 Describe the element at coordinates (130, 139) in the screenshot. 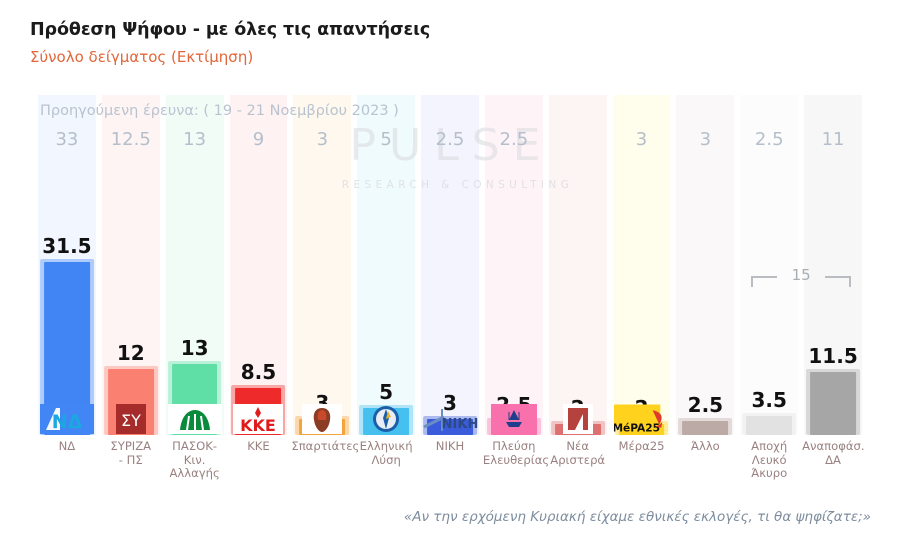

I see `previous-survey-value: 12.5` at that location.